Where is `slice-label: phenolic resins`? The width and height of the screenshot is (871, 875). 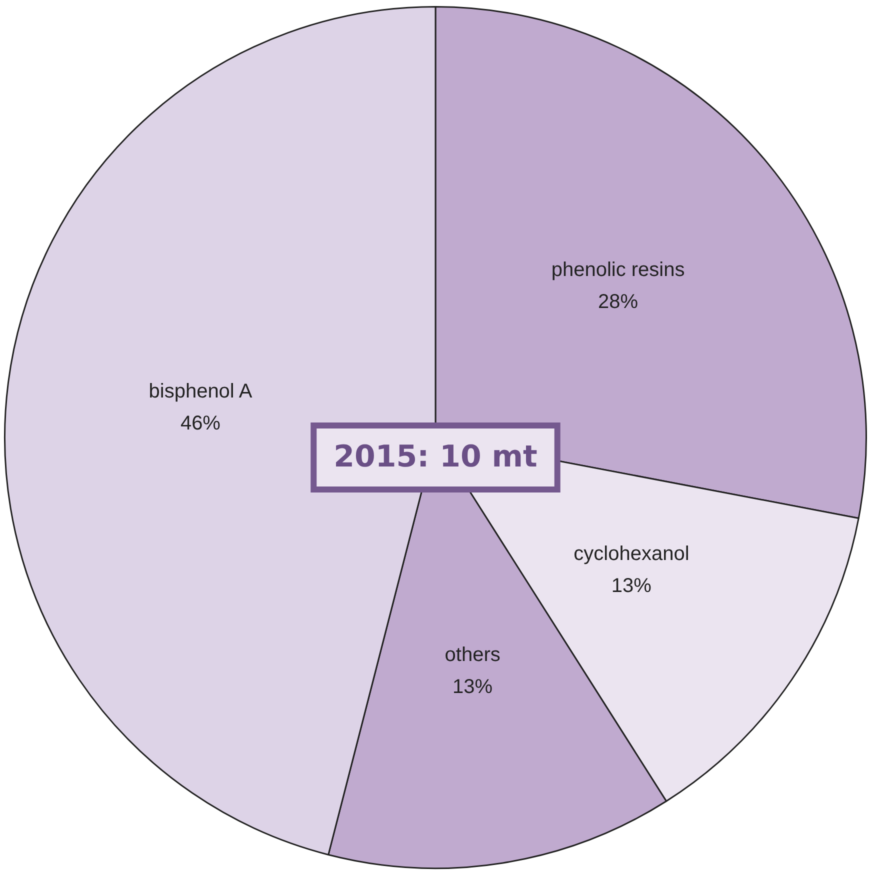 slice-label: phenolic resins is located at coordinates (618, 270).